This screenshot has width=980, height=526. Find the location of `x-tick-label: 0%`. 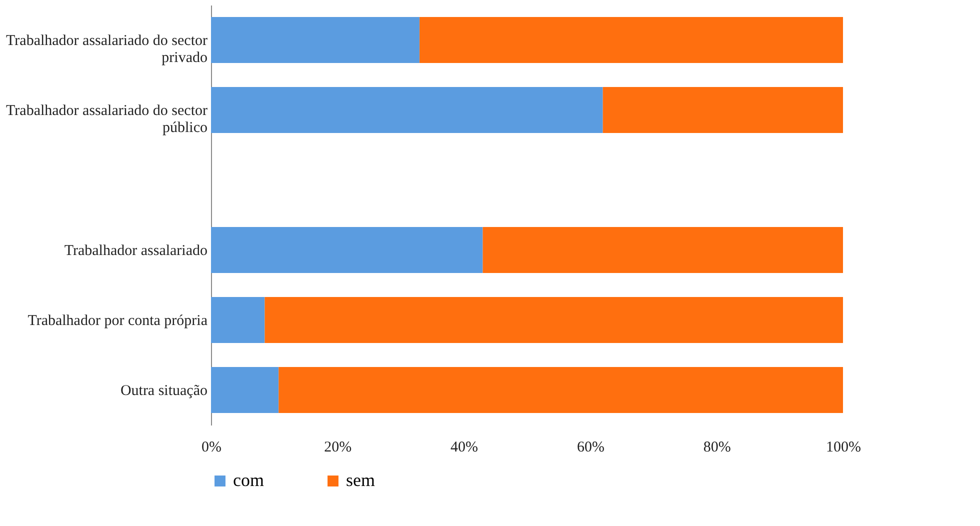

x-tick-label: 0% is located at coordinates (212, 448).